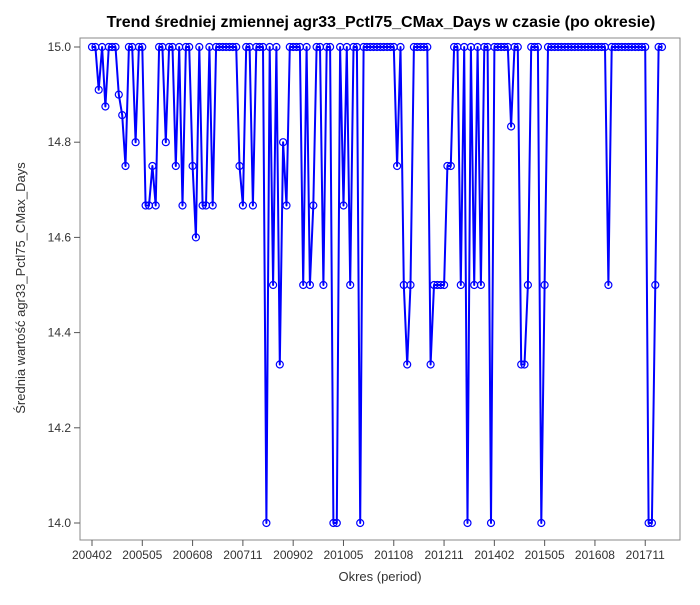 This screenshot has width=700, height=605. Describe the element at coordinates (60, 333) in the screenshot. I see `y-tick-label: 14.4` at that location.